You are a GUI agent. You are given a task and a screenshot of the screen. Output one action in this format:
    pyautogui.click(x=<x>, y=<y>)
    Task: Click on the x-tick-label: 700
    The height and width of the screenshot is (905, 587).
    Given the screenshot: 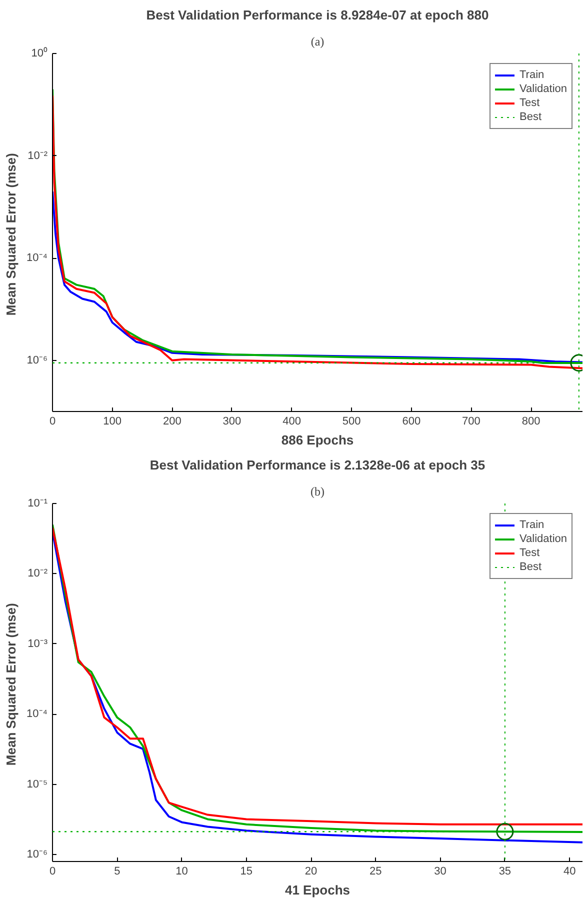 What is the action you would take?
    pyautogui.click(x=471, y=422)
    